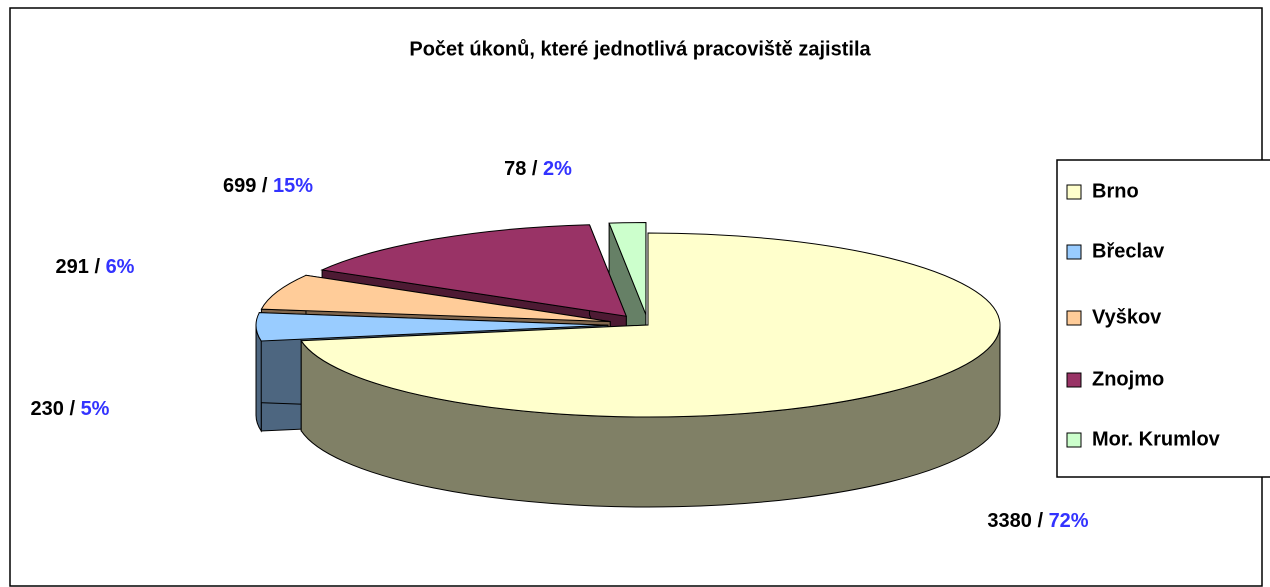  What do you see at coordinates (1037, 521) in the screenshot?
I see `data-label: 3380 / 72%` at bounding box center [1037, 521].